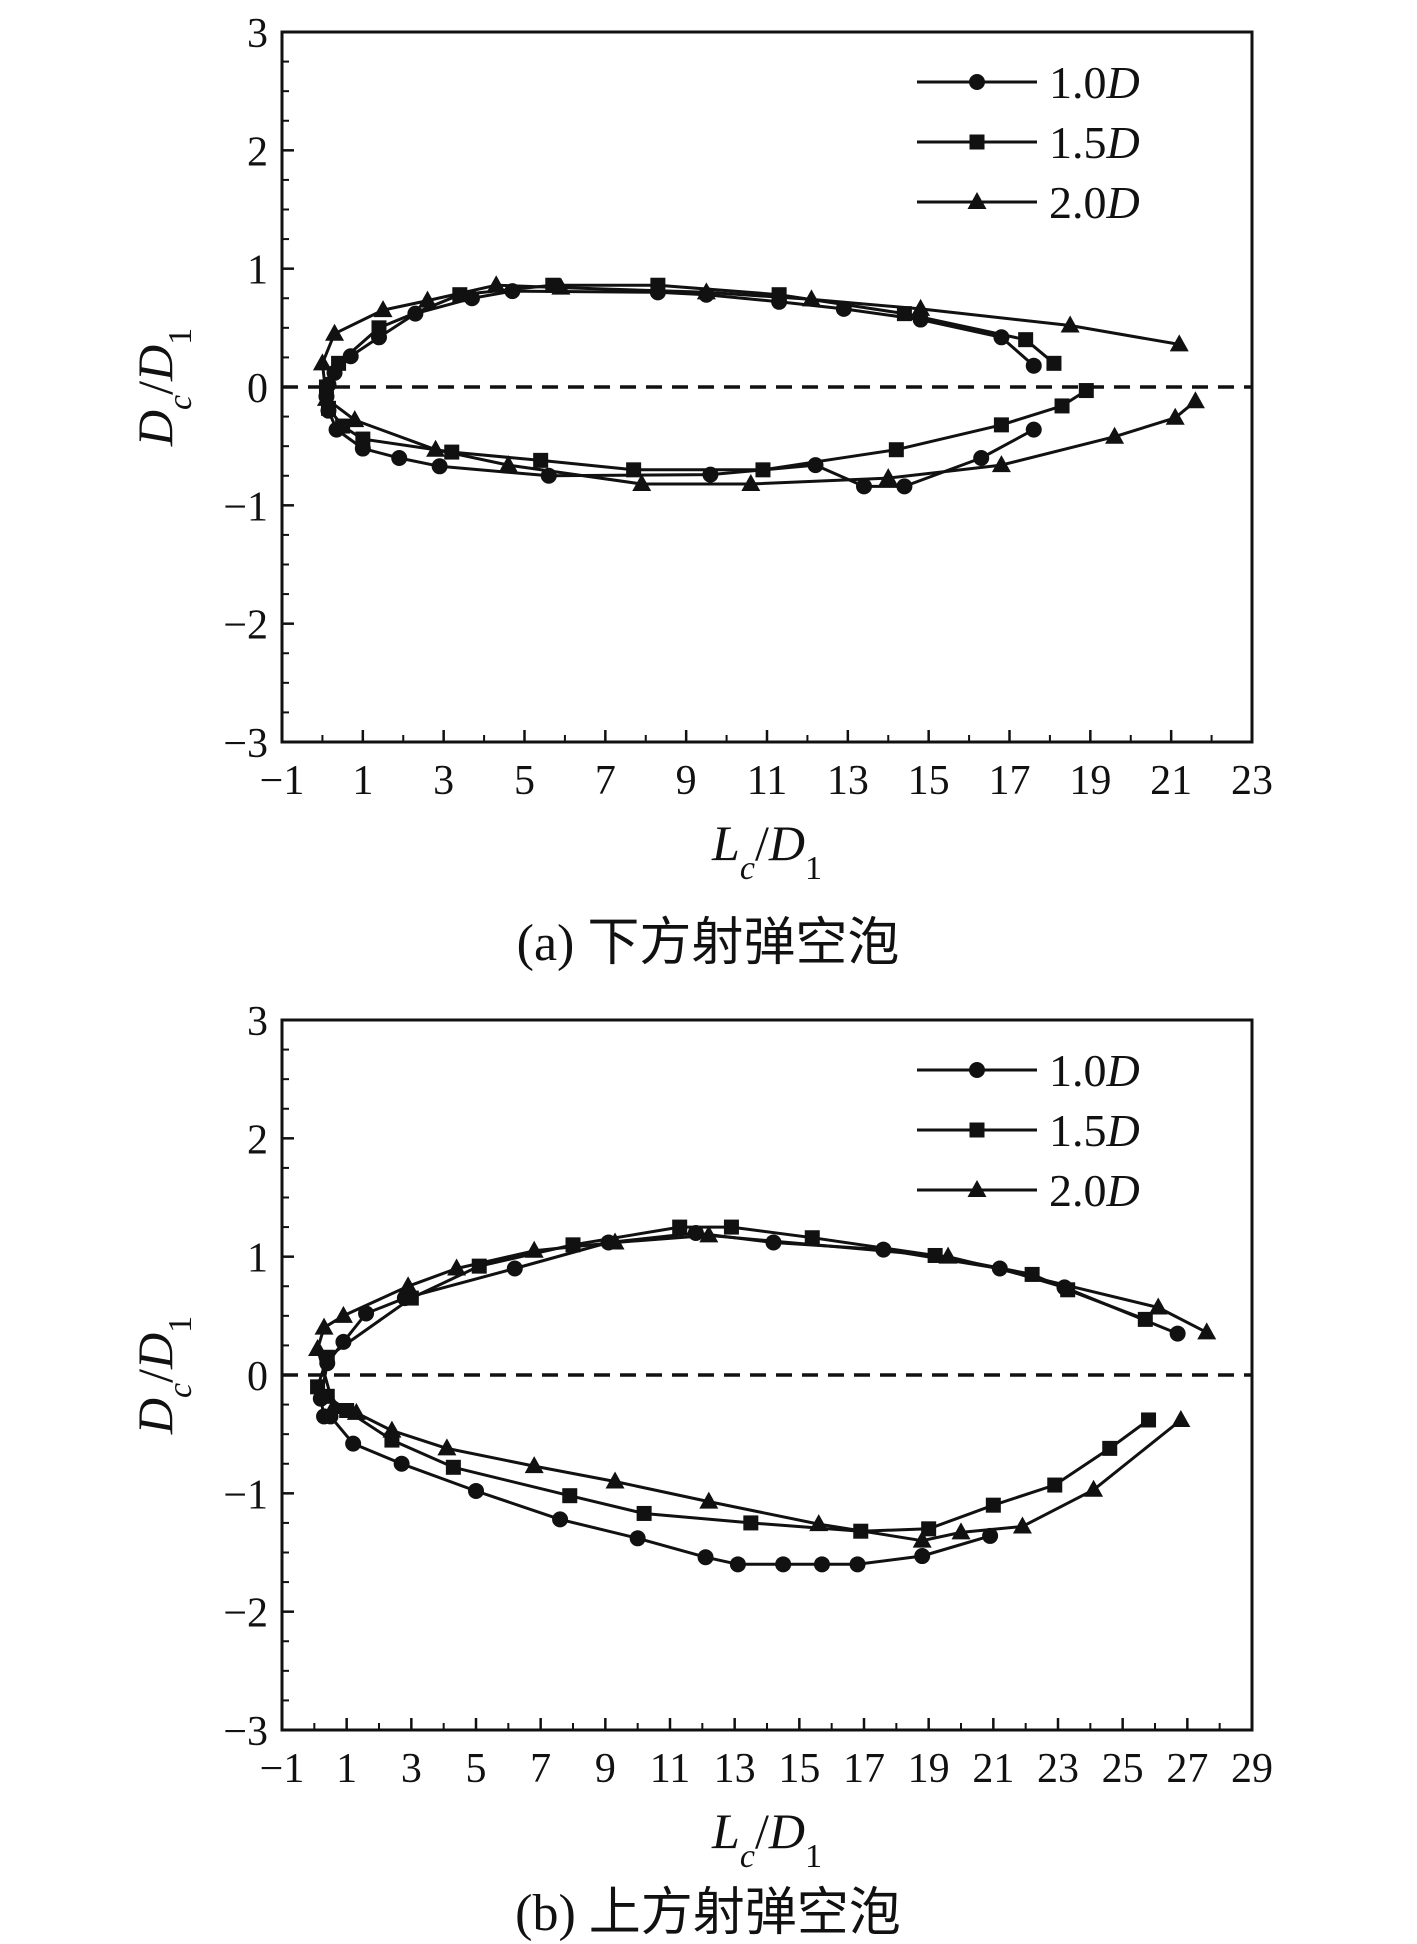 Image resolution: width=1417 pixels, height=1944 pixels. What do you see at coordinates (1010, 781) in the screenshot?
I see `x-tick-label: 17` at bounding box center [1010, 781].